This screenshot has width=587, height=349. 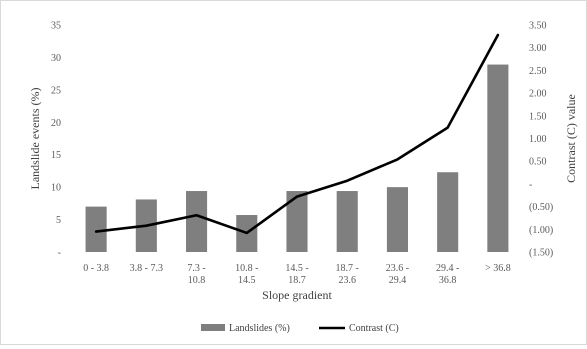 I want to click on y-axis-title: Landslide events (%), so click(x=35, y=139).